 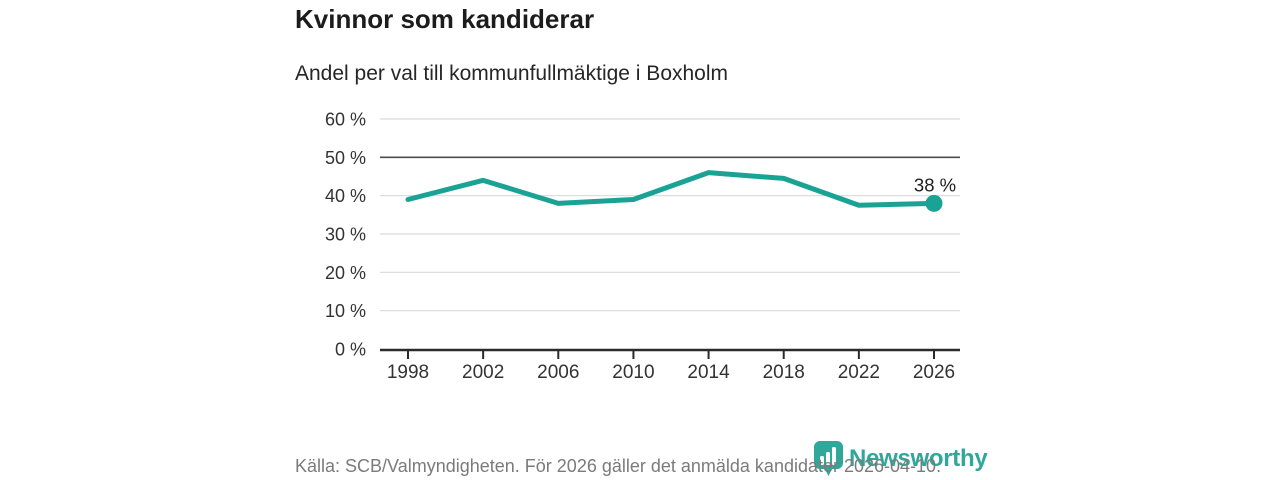 What do you see at coordinates (934, 203) in the screenshot?
I see `end-point-marker` at bounding box center [934, 203].